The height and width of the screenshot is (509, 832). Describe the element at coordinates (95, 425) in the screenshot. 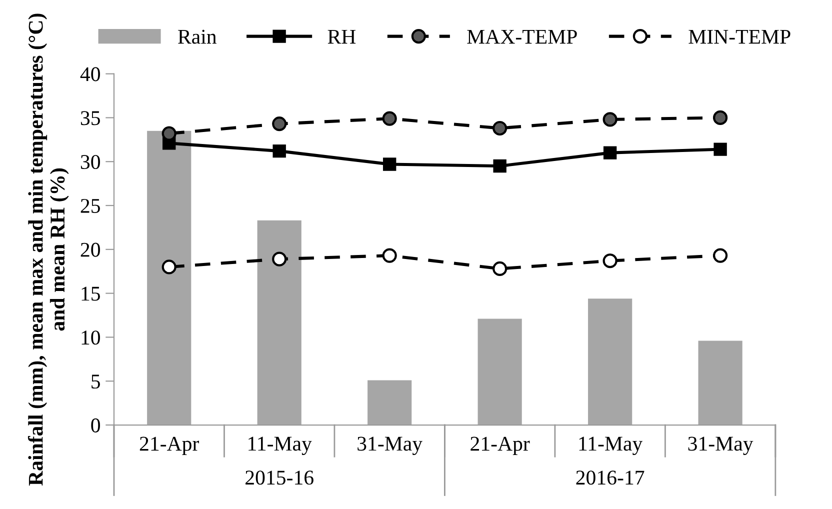

I see `y-tick-label: 0` at that location.